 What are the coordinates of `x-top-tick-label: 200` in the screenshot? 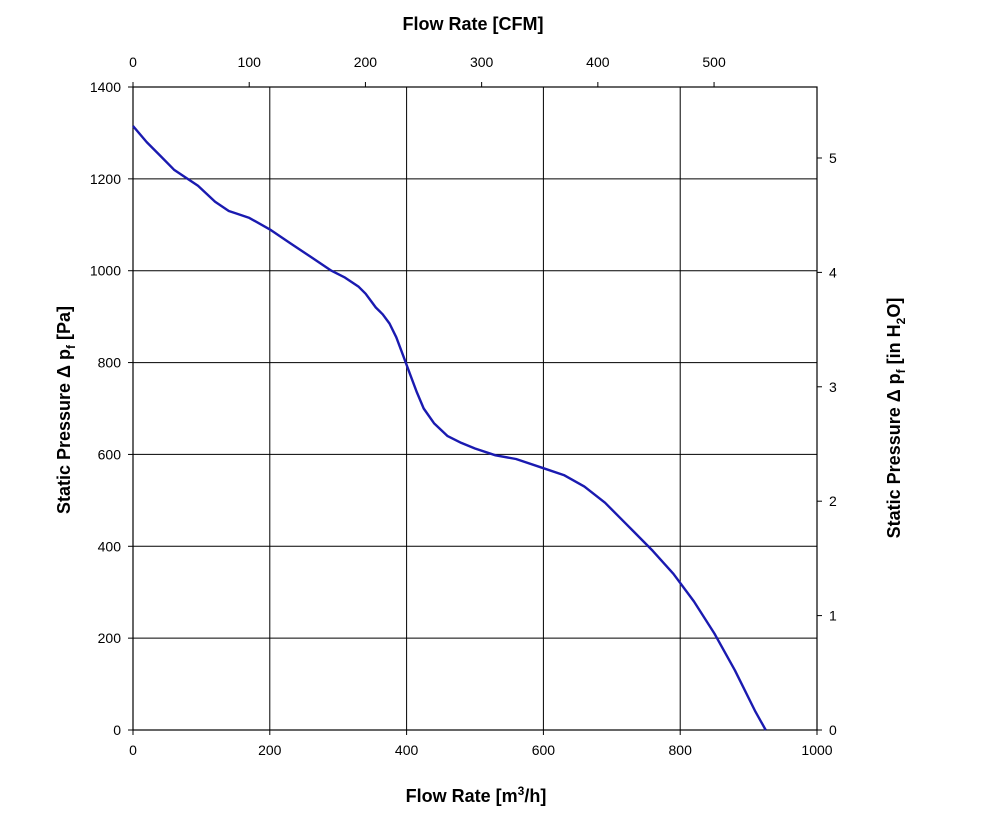 It's located at (366, 62).